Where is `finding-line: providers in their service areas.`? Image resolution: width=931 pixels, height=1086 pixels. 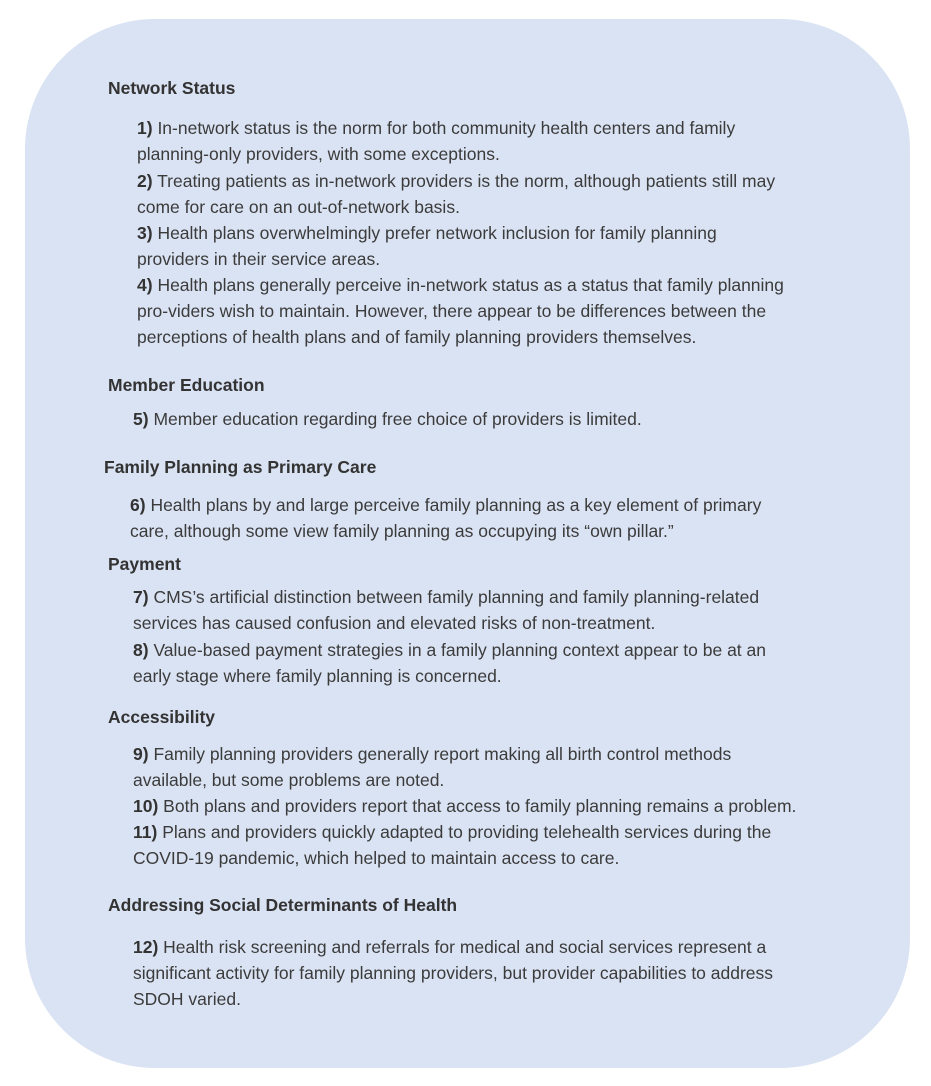
finding-line: providers in their service areas. is located at coordinates (258, 259).